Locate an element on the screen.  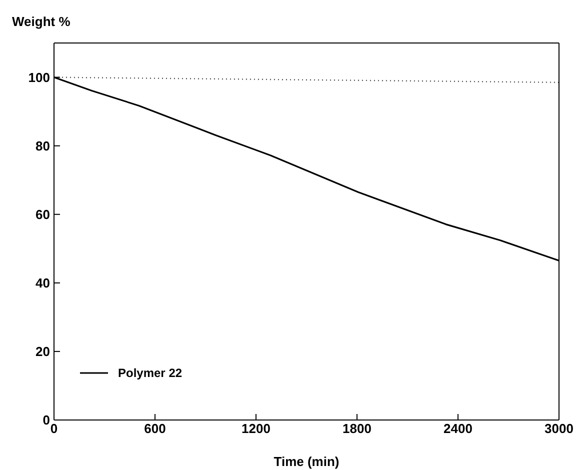
legend-label: Polymer 22 is located at coordinates (150, 373).